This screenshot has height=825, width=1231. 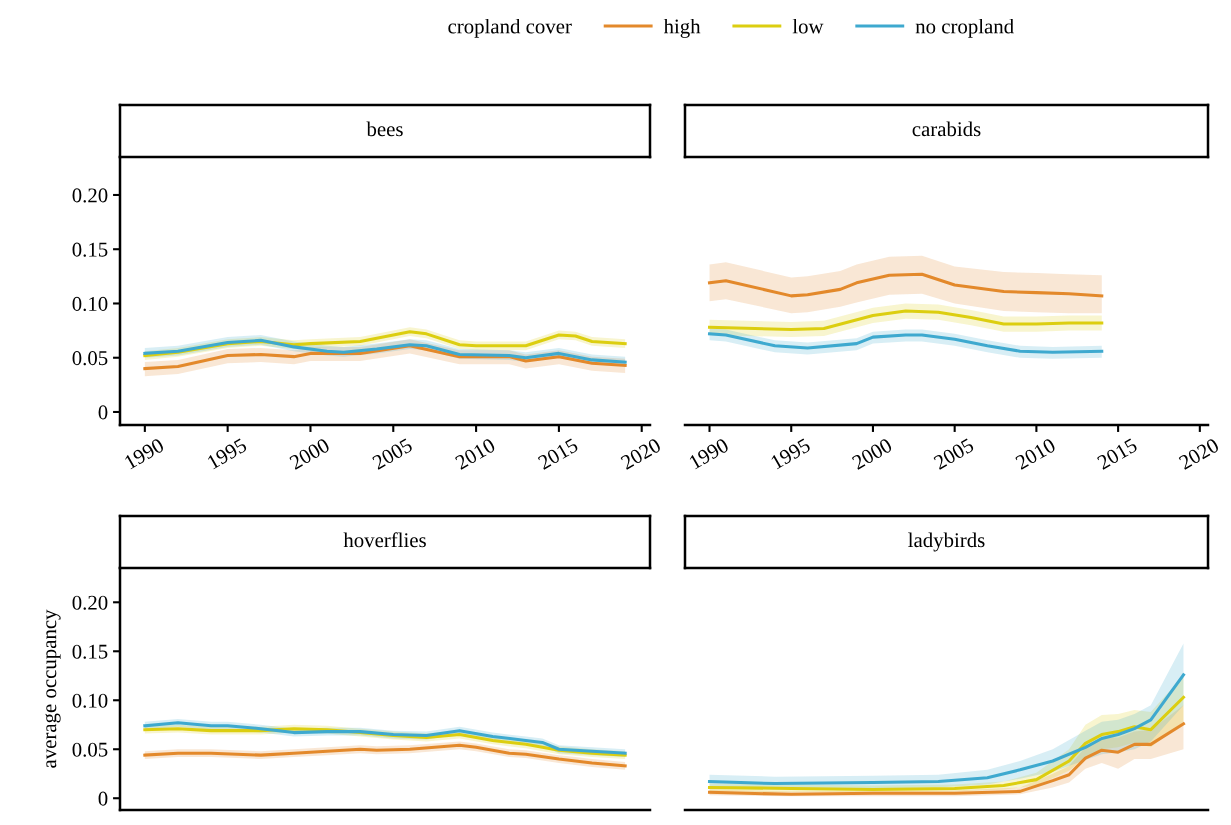 What do you see at coordinates (808, 26) in the screenshot?
I see `legend-label: low` at bounding box center [808, 26].